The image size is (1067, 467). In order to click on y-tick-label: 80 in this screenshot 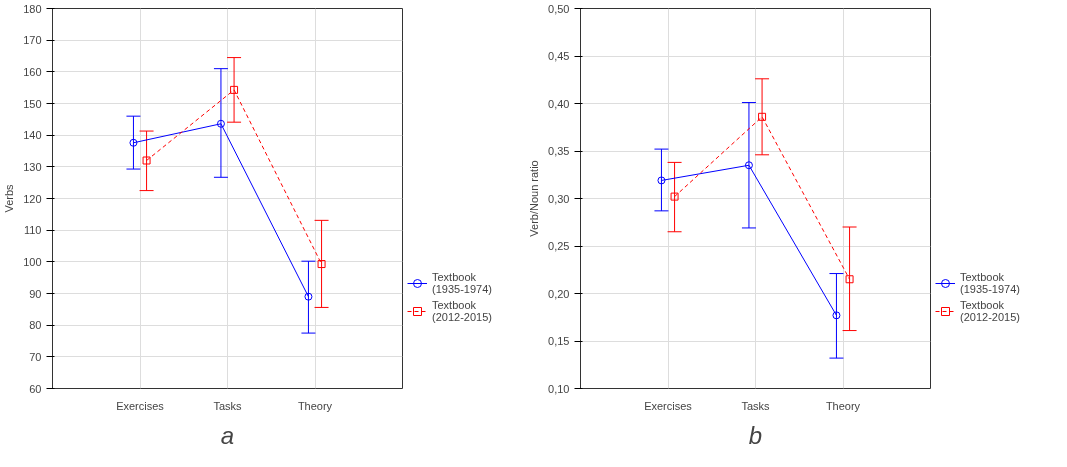, I will do `click(35, 325)`.